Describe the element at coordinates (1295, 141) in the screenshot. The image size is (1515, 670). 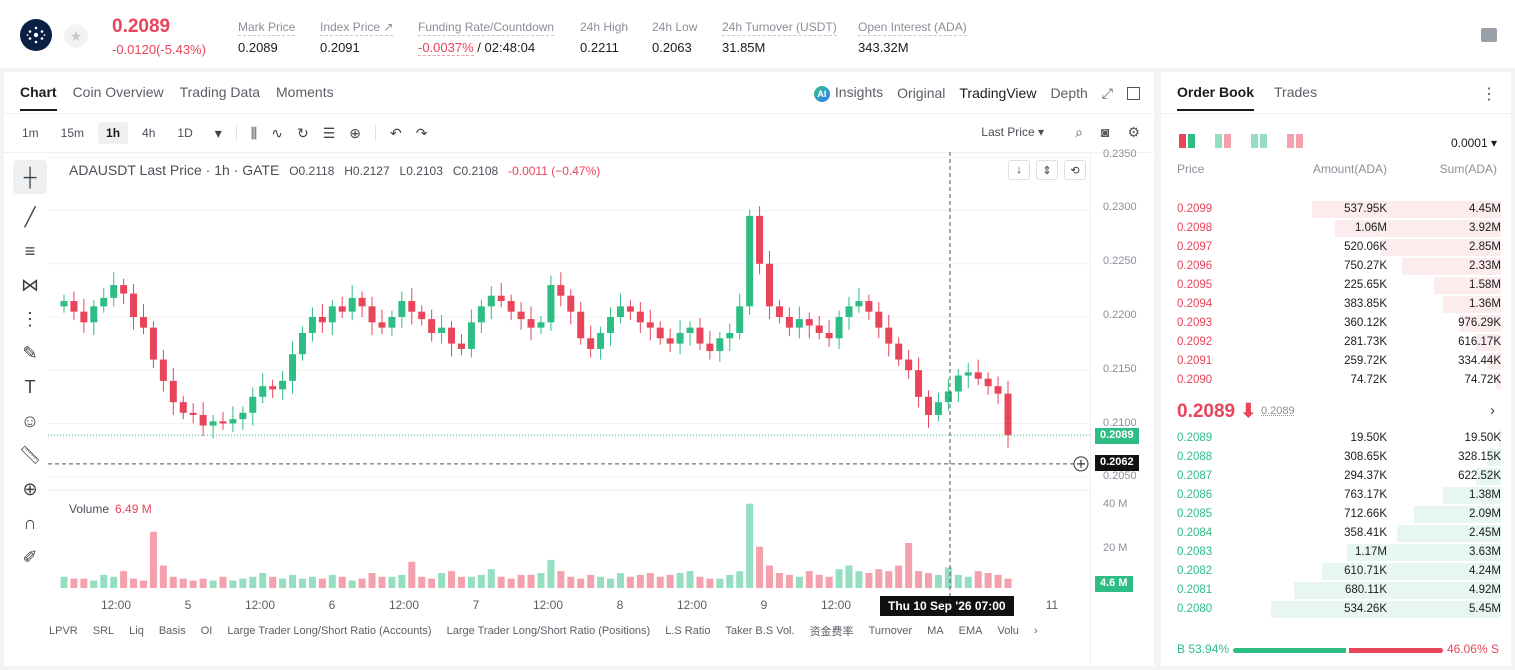
I see `layout-asks-icon` at that location.